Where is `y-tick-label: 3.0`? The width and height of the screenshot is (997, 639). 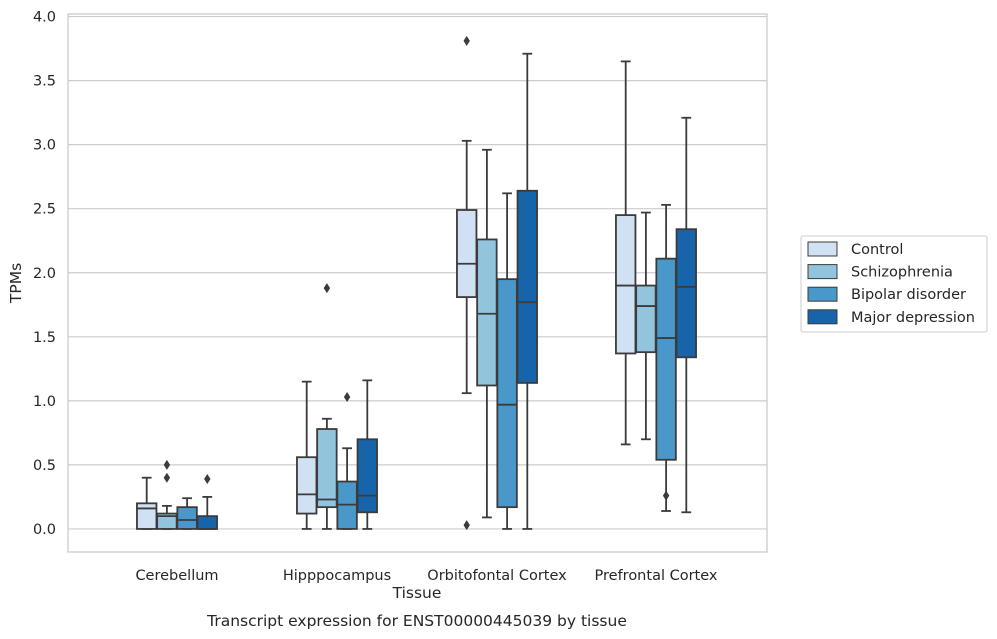
y-tick-label: 3.0 is located at coordinates (44, 146).